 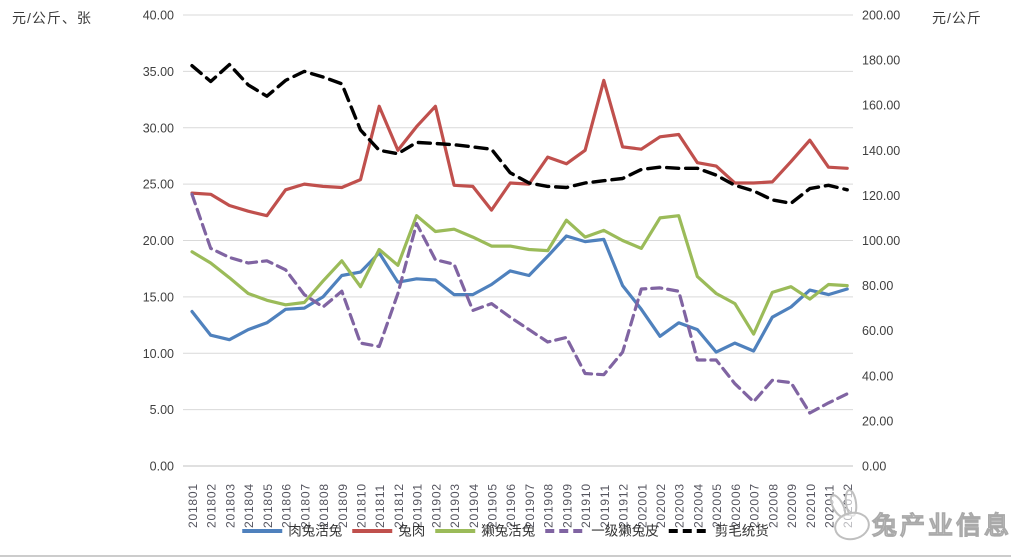 I want to click on y-axis-tick-label-right: 200.00, so click(x=881, y=16).